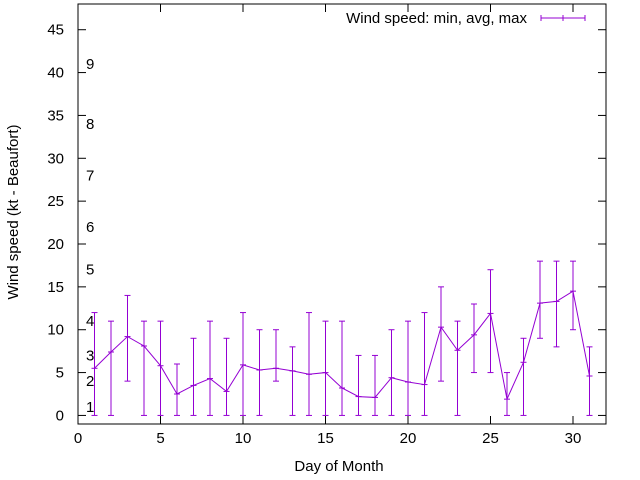 The width and height of the screenshot is (640, 480). Describe the element at coordinates (408, 438) in the screenshot. I see `x-tick-label: 20` at that location.